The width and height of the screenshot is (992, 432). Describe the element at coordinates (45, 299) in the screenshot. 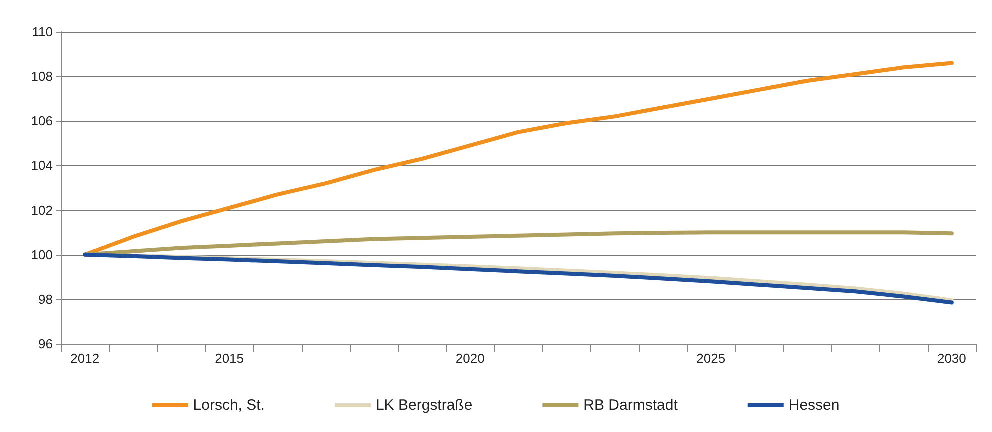

I see `y-tick-label: 98` at that location.